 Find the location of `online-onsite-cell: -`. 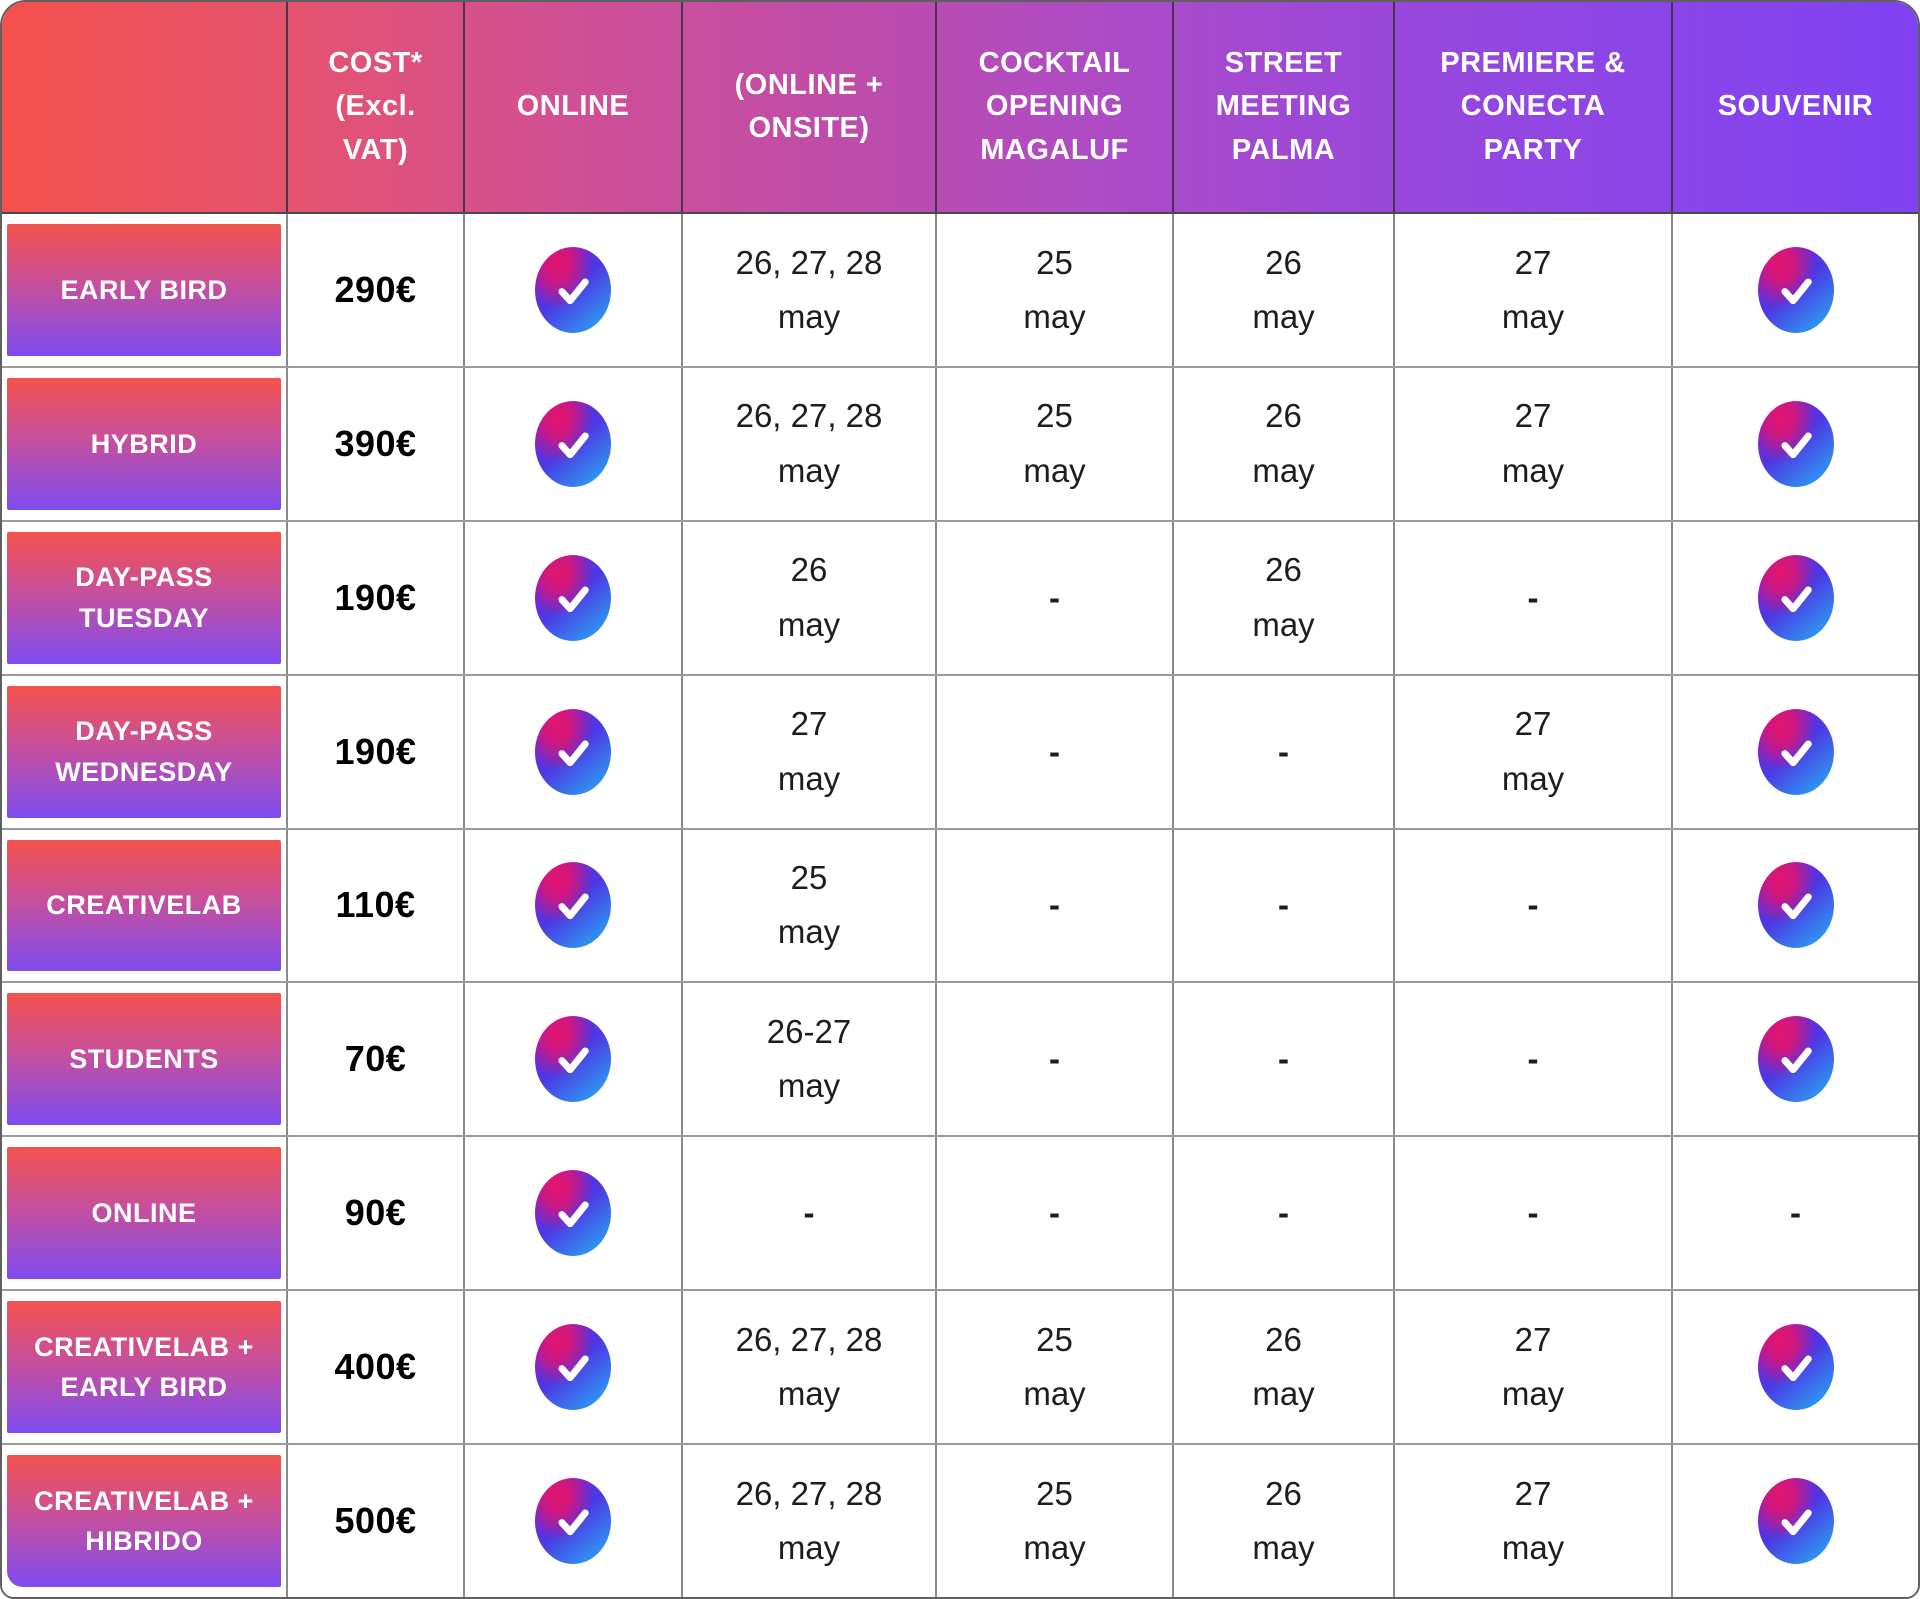

online-onsite-cell: - is located at coordinates (810, 1213).